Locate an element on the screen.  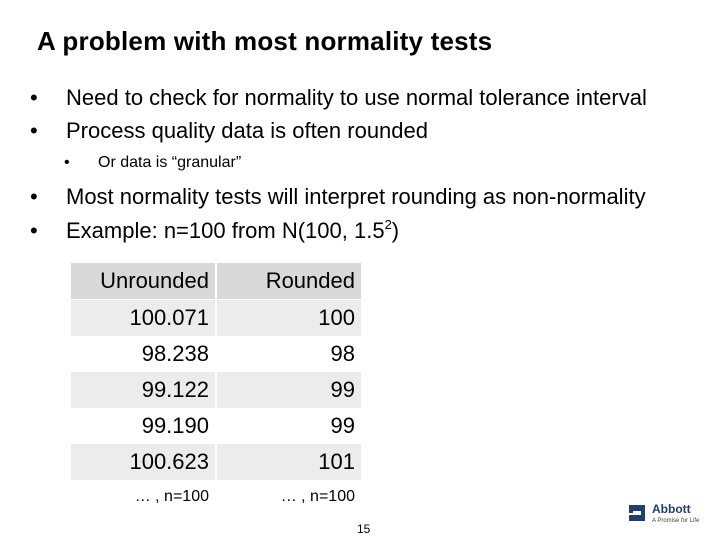
table-row: 99.190 99 is located at coordinates (216, 426).